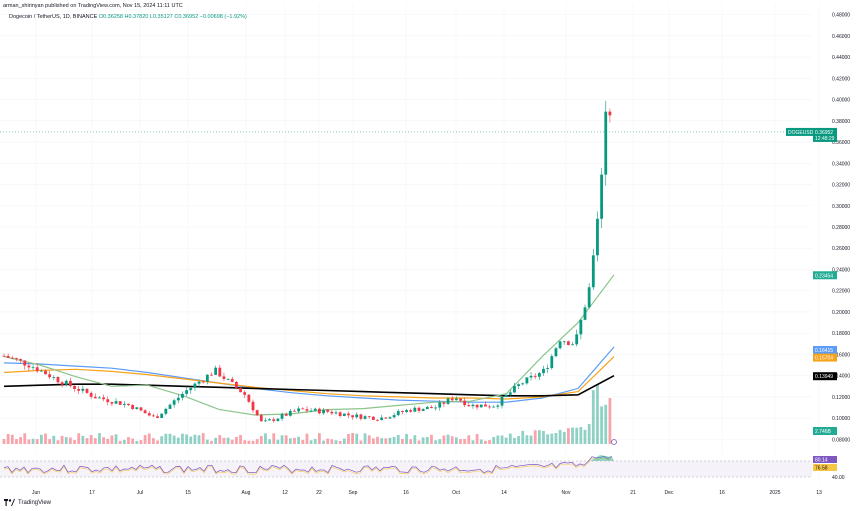 Image resolution: width=860 pixels, height=511 pixels. I want to click on price-tick-label: 0.24000, so click(841, 270).